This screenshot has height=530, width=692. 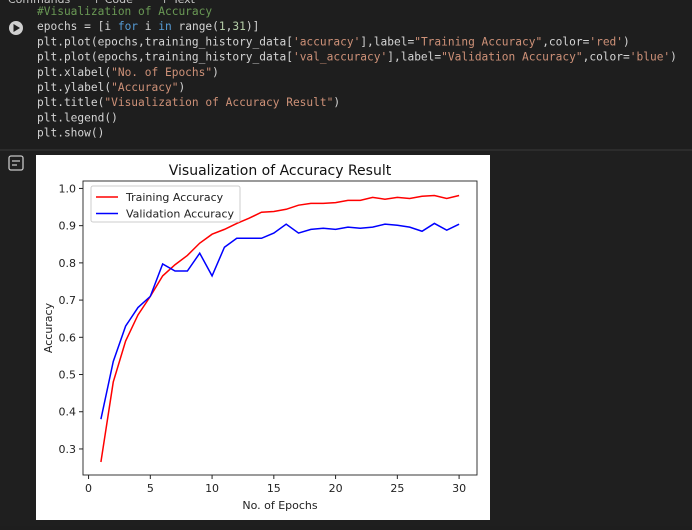 What do you see at coordinates (222, 26) in the screenshot?
I see `code-token: 1` at bounding box center [222, 26].